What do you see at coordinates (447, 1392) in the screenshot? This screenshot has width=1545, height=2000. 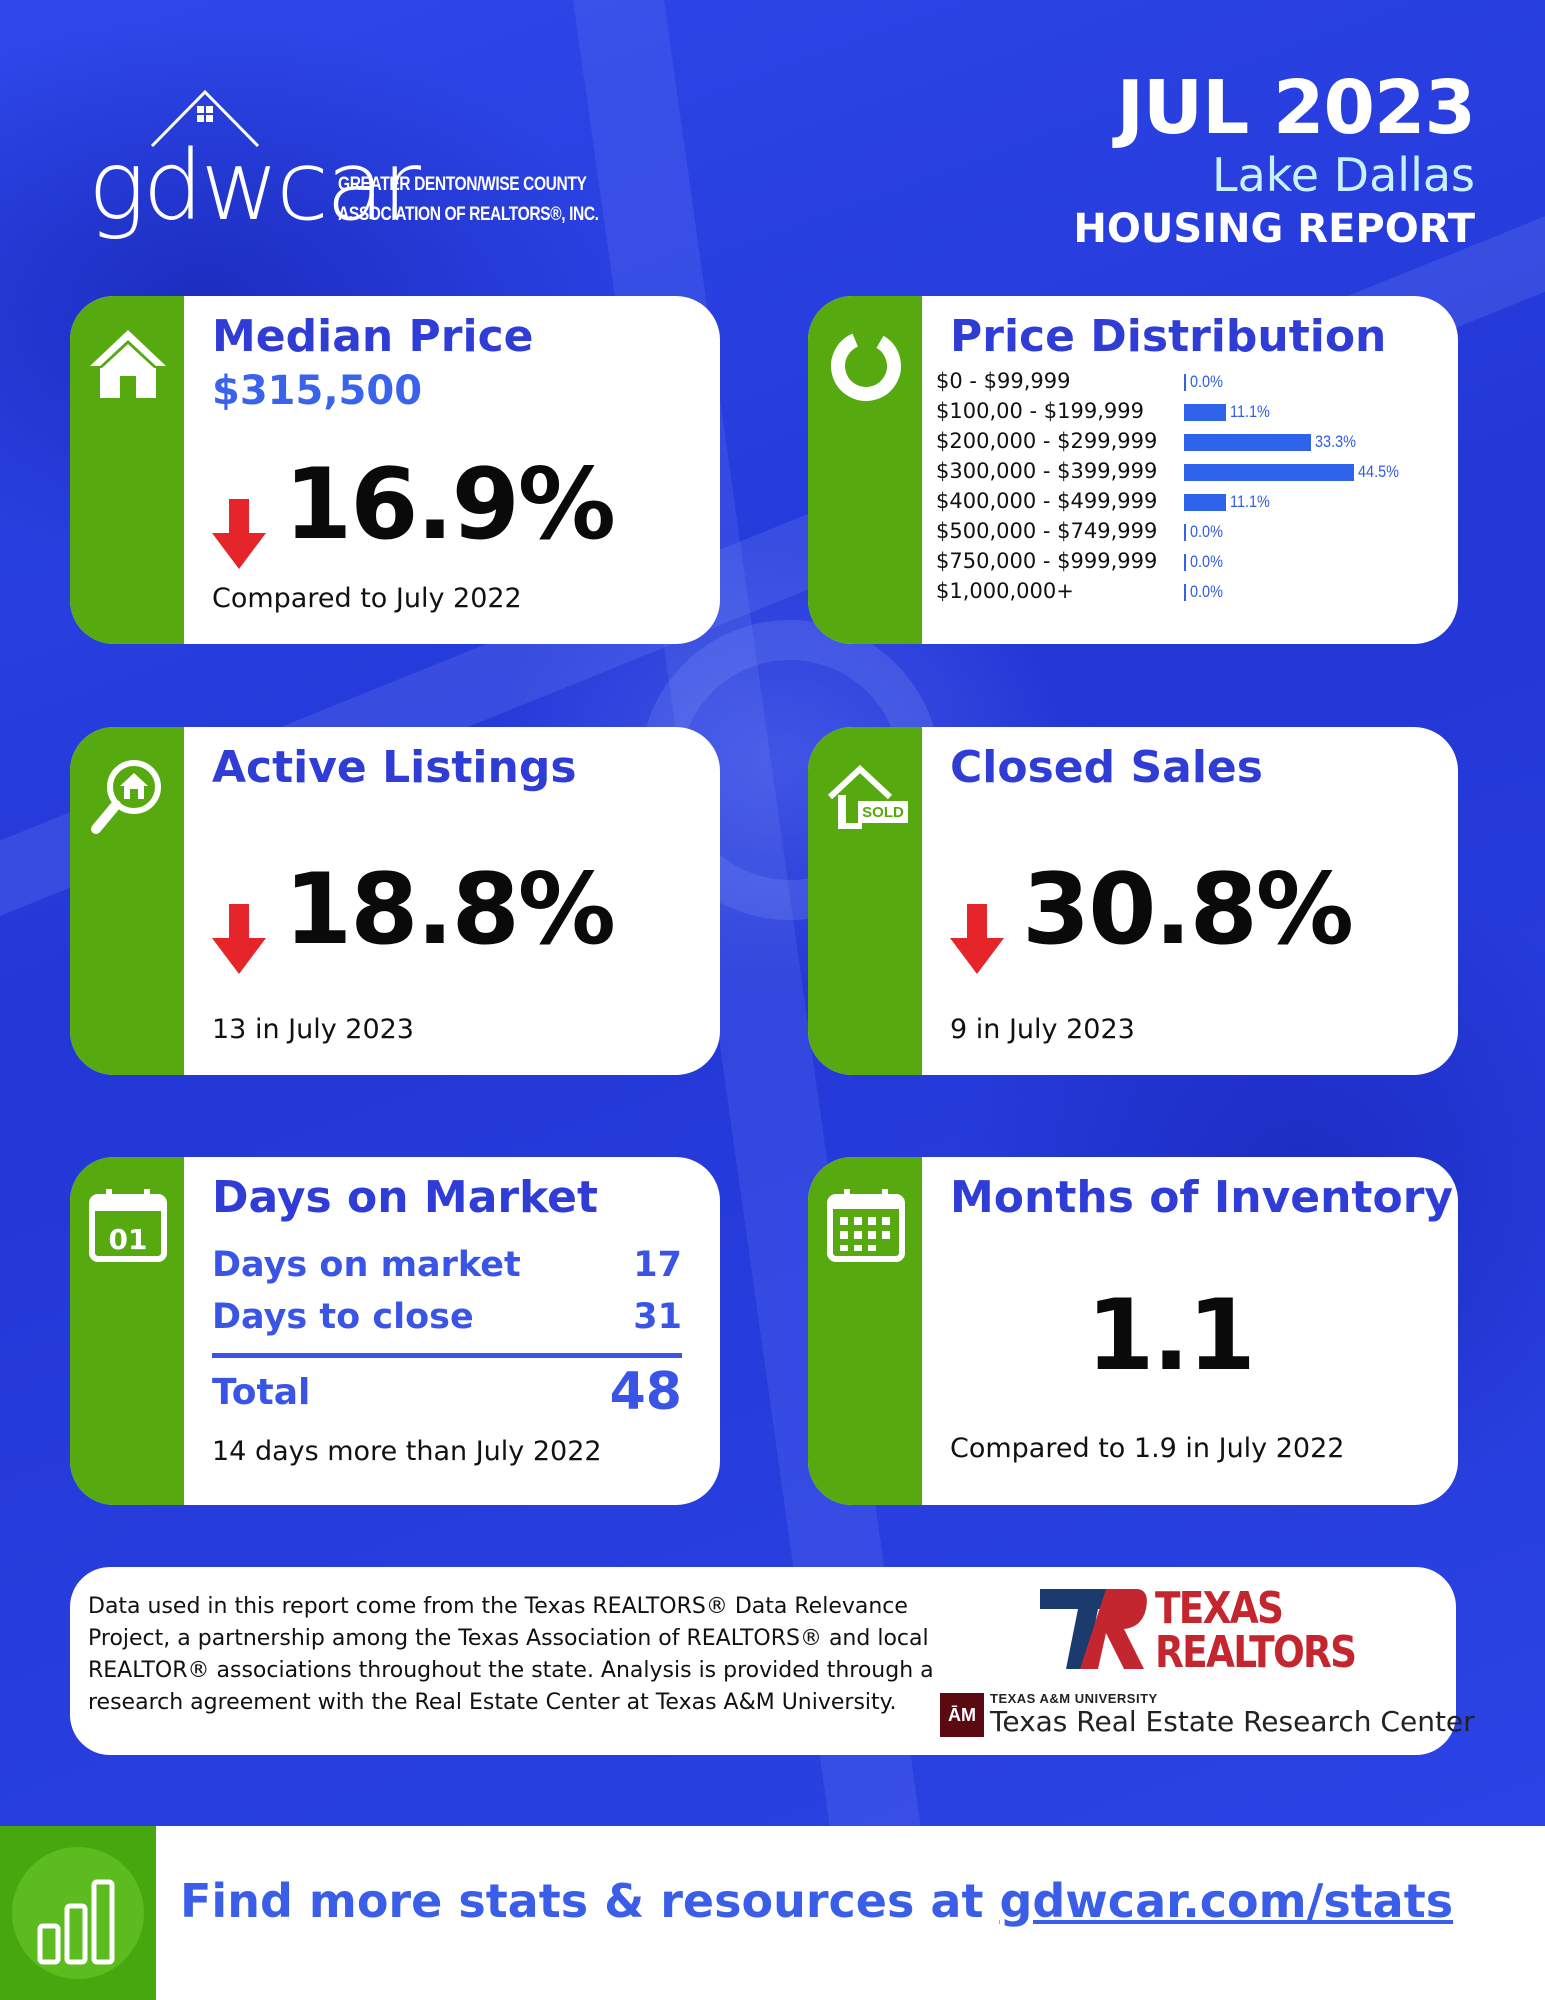 I see `dom-total: Total 48` at bounding box center [447, 1392].